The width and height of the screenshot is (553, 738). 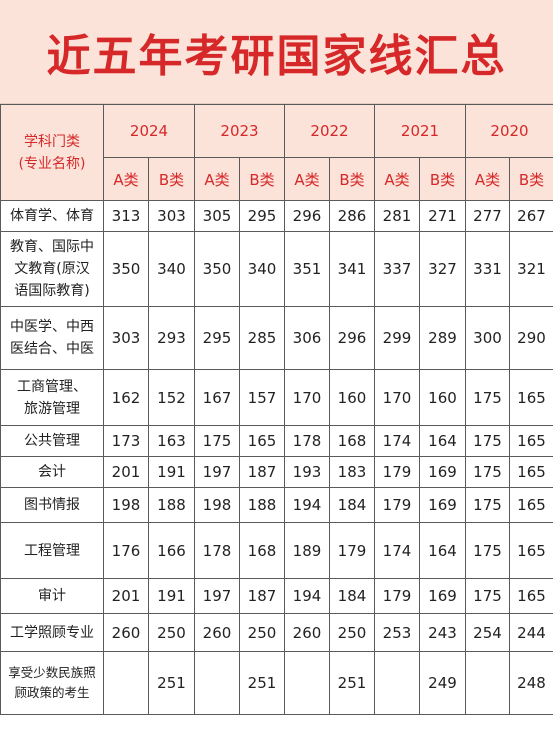 I want to click on table-row: 图书情报 198 188 198 188 194 184 179 169 175 165, so click(x=276, y=505).